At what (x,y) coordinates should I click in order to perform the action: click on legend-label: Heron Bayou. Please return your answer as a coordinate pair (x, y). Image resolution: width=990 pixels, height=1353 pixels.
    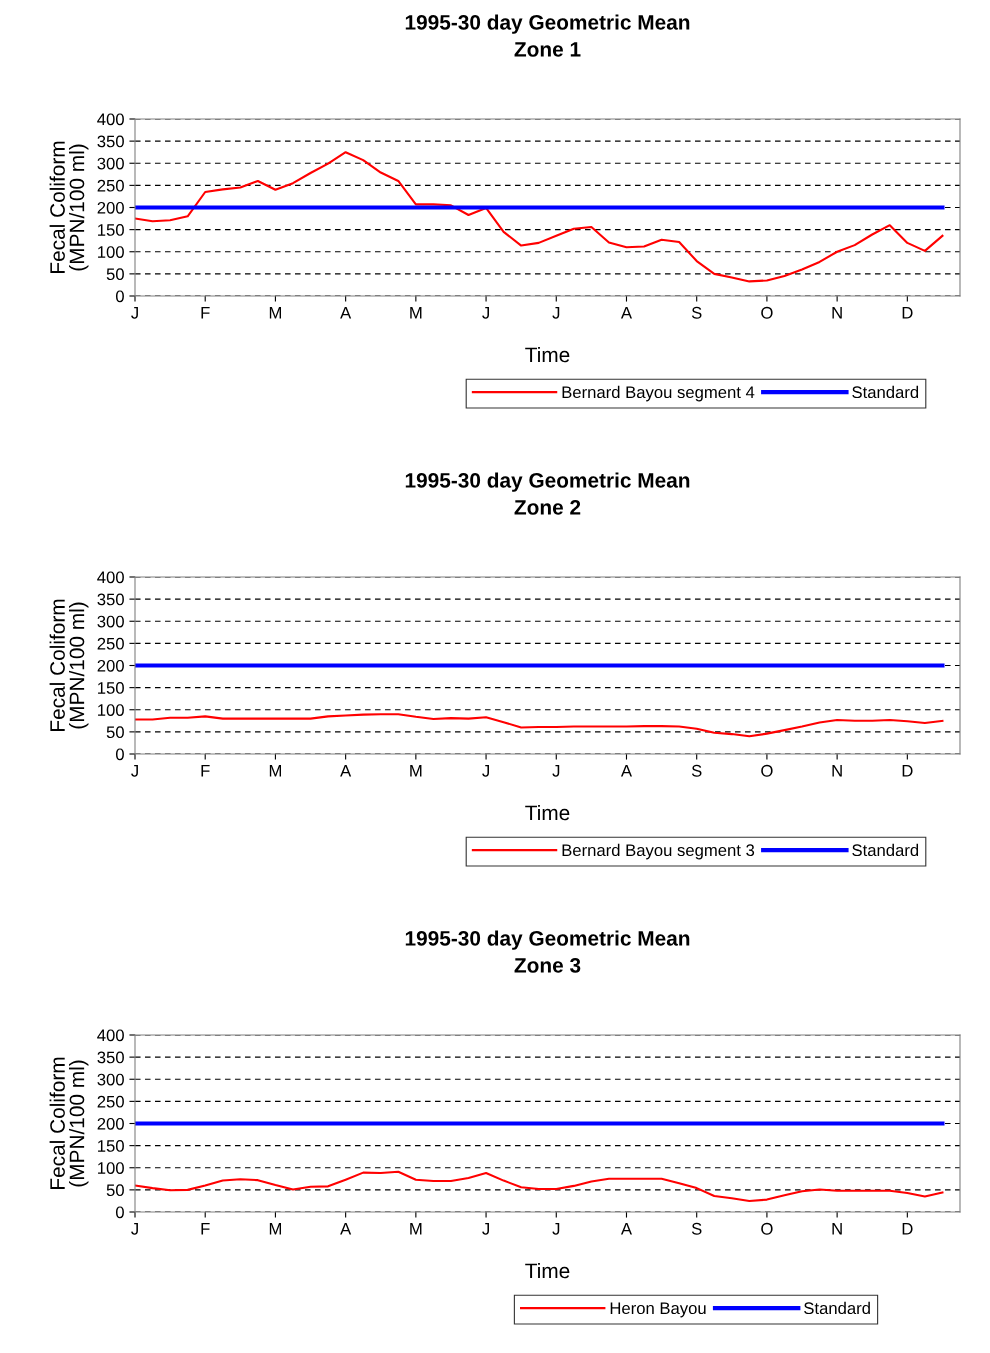
    Looking at the image, I should click on (658, 1310).